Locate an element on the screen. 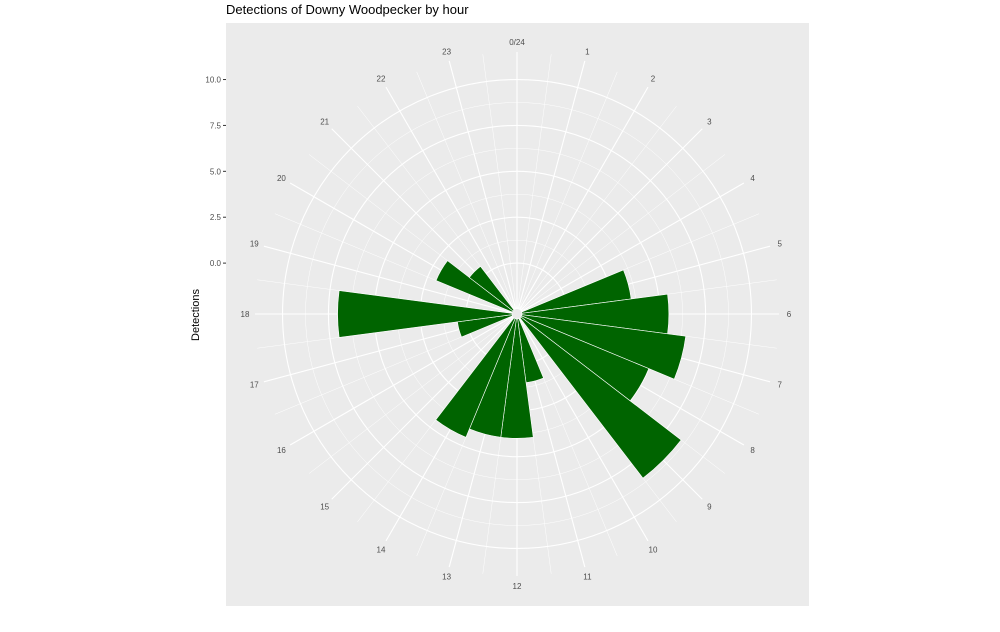 The image size is (1000, 632). hour-label-7: 7 is located at coordinates (780, 384).